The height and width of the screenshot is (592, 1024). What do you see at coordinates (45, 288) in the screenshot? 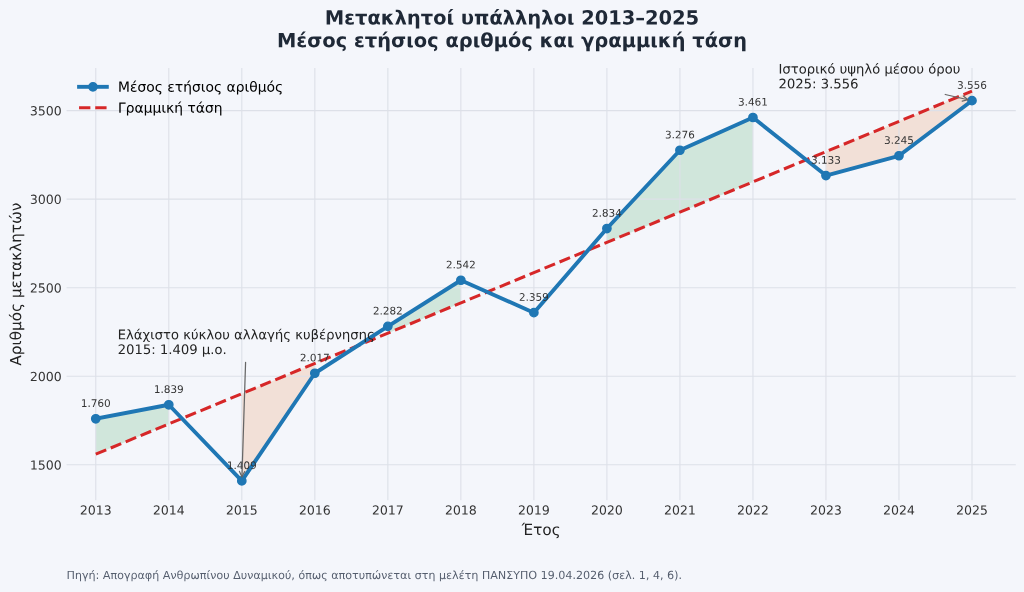
I see `y-tick-label: 2500` at bounding box center [45, 288].